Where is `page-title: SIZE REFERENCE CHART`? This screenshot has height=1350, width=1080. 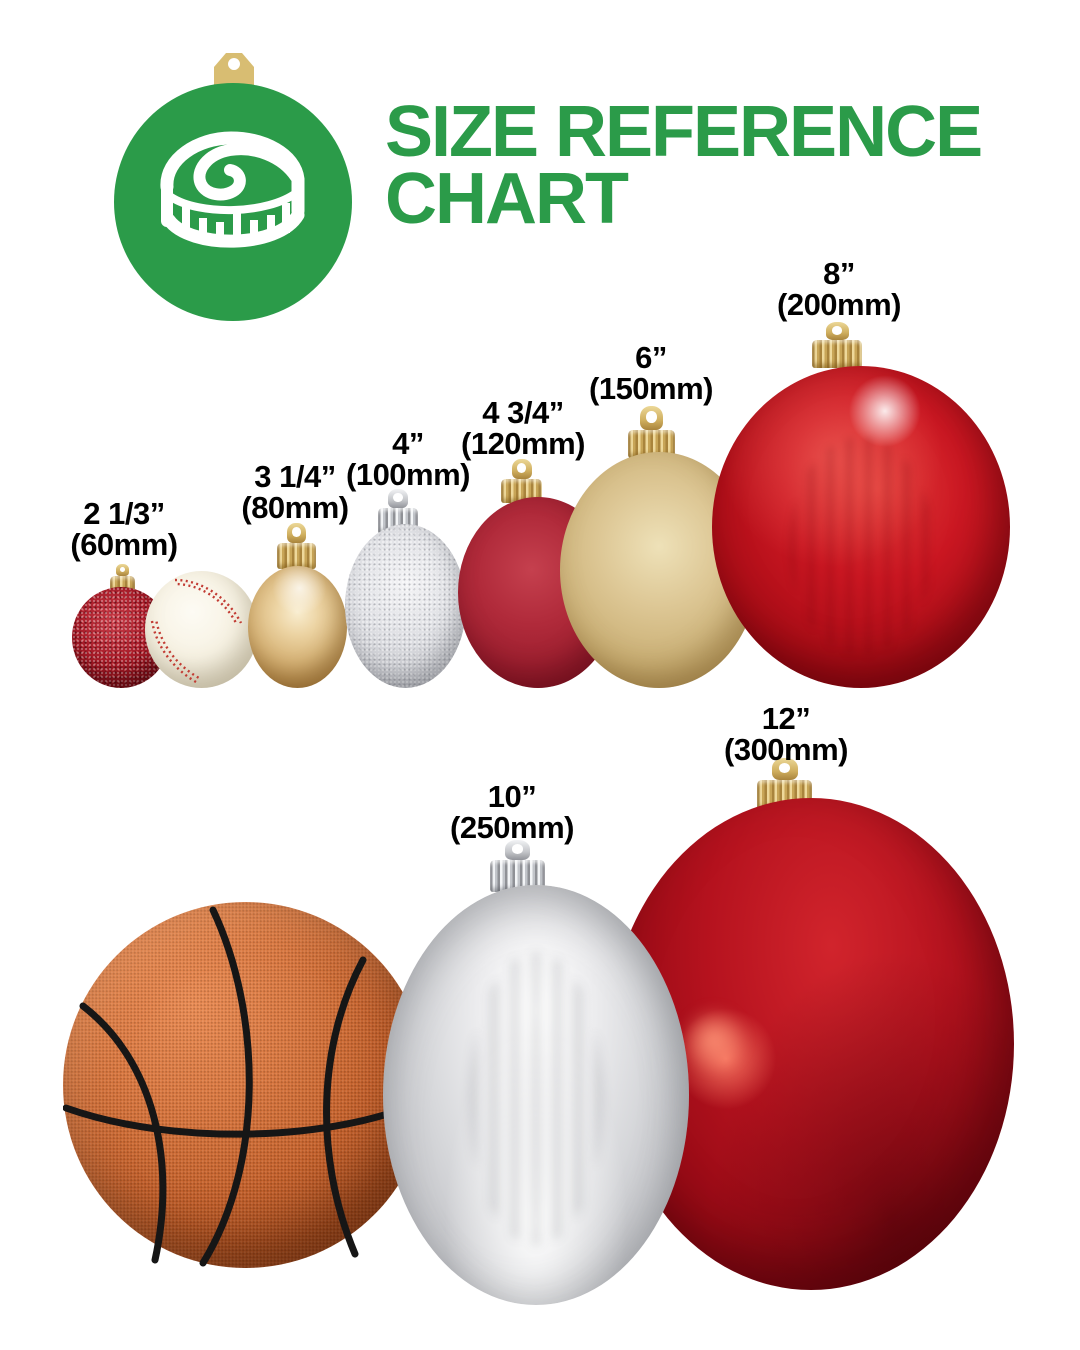 page-title: SIZE REFERENCE CHART is located at coordinates (684, 165).